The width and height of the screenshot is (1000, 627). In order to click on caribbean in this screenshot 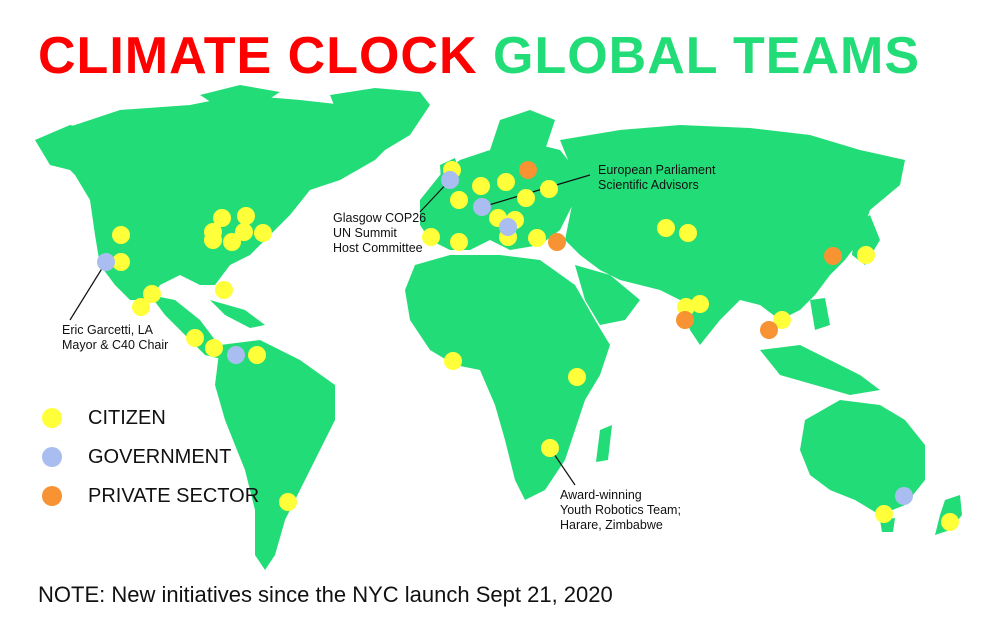, I will do `click(237, 314)`.